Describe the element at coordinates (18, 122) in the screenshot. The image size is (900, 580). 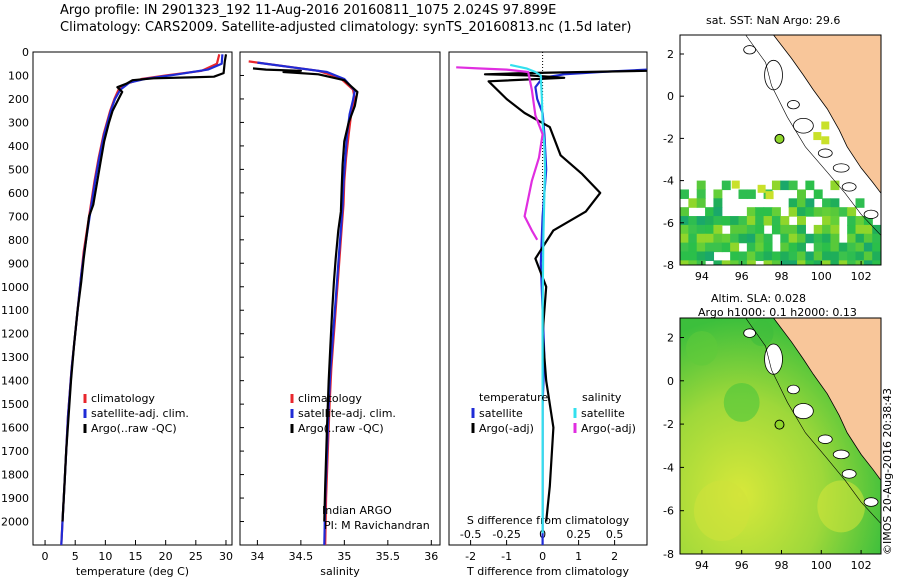
I see `depth-tick-label: 300` at that location.